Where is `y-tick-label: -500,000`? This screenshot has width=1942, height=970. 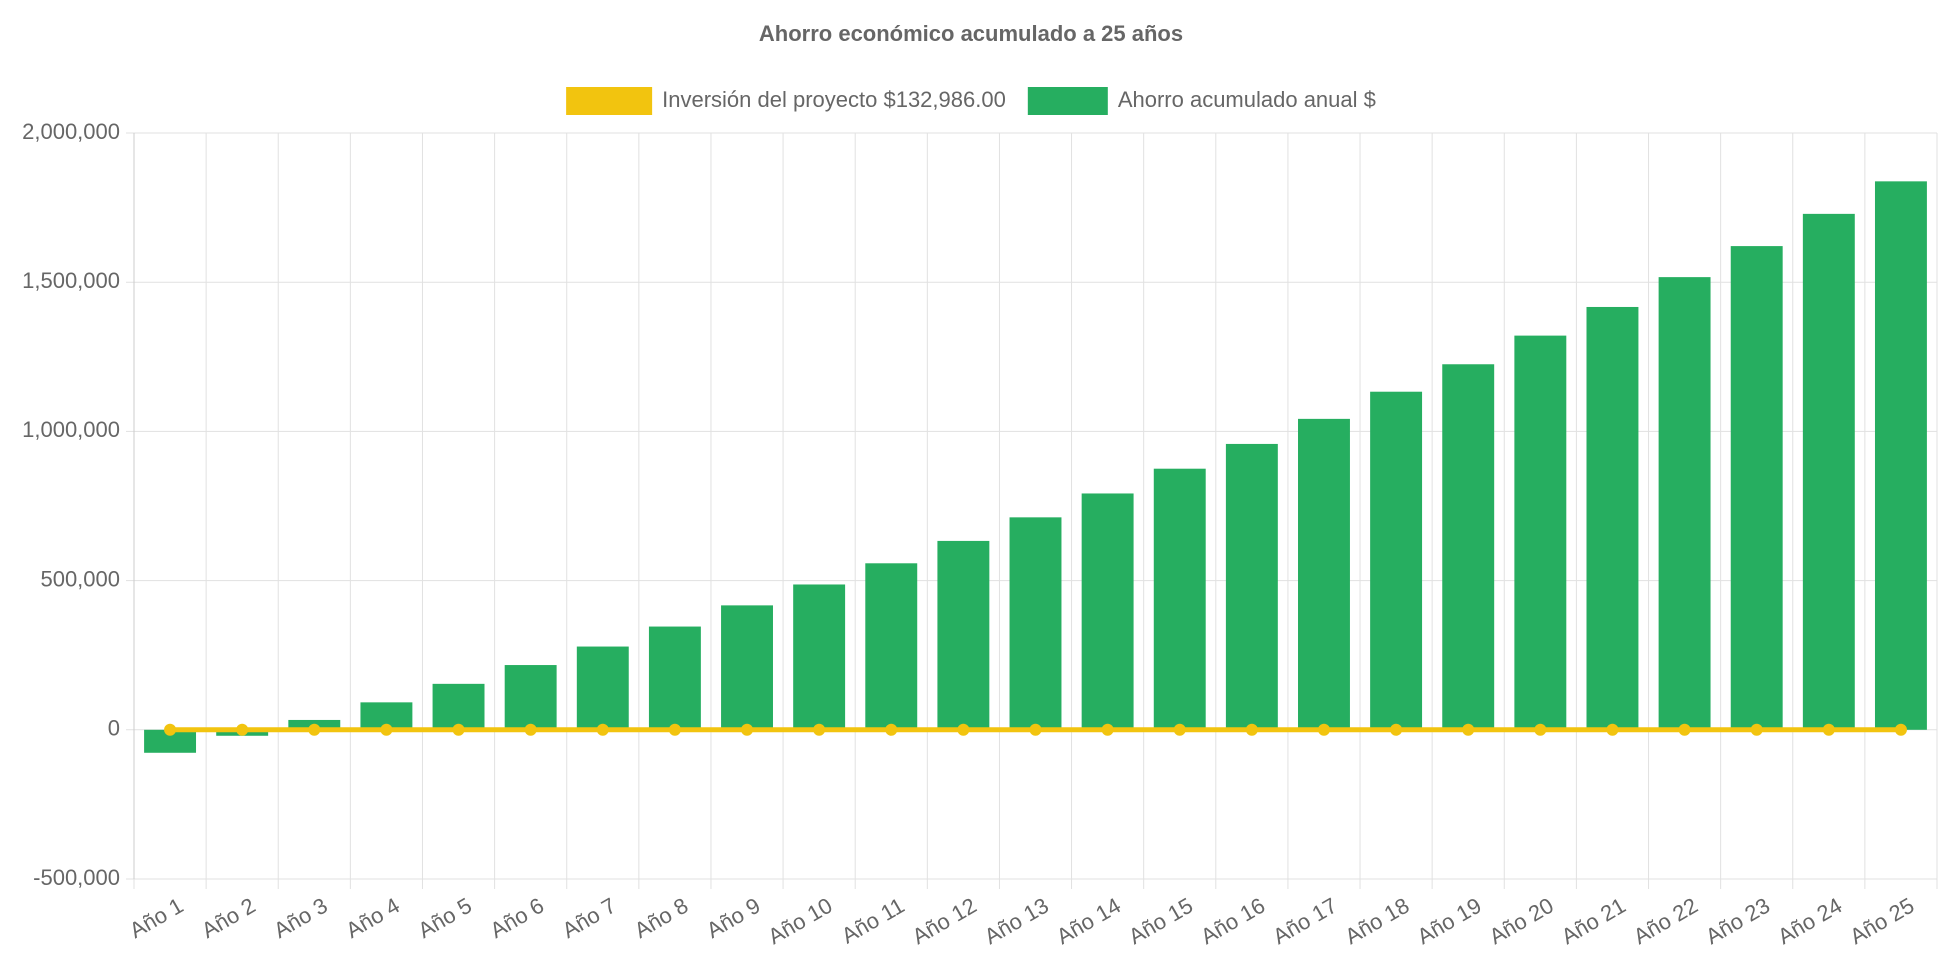 y-tick-label: -500,000 is located at coordinates (76, 877).